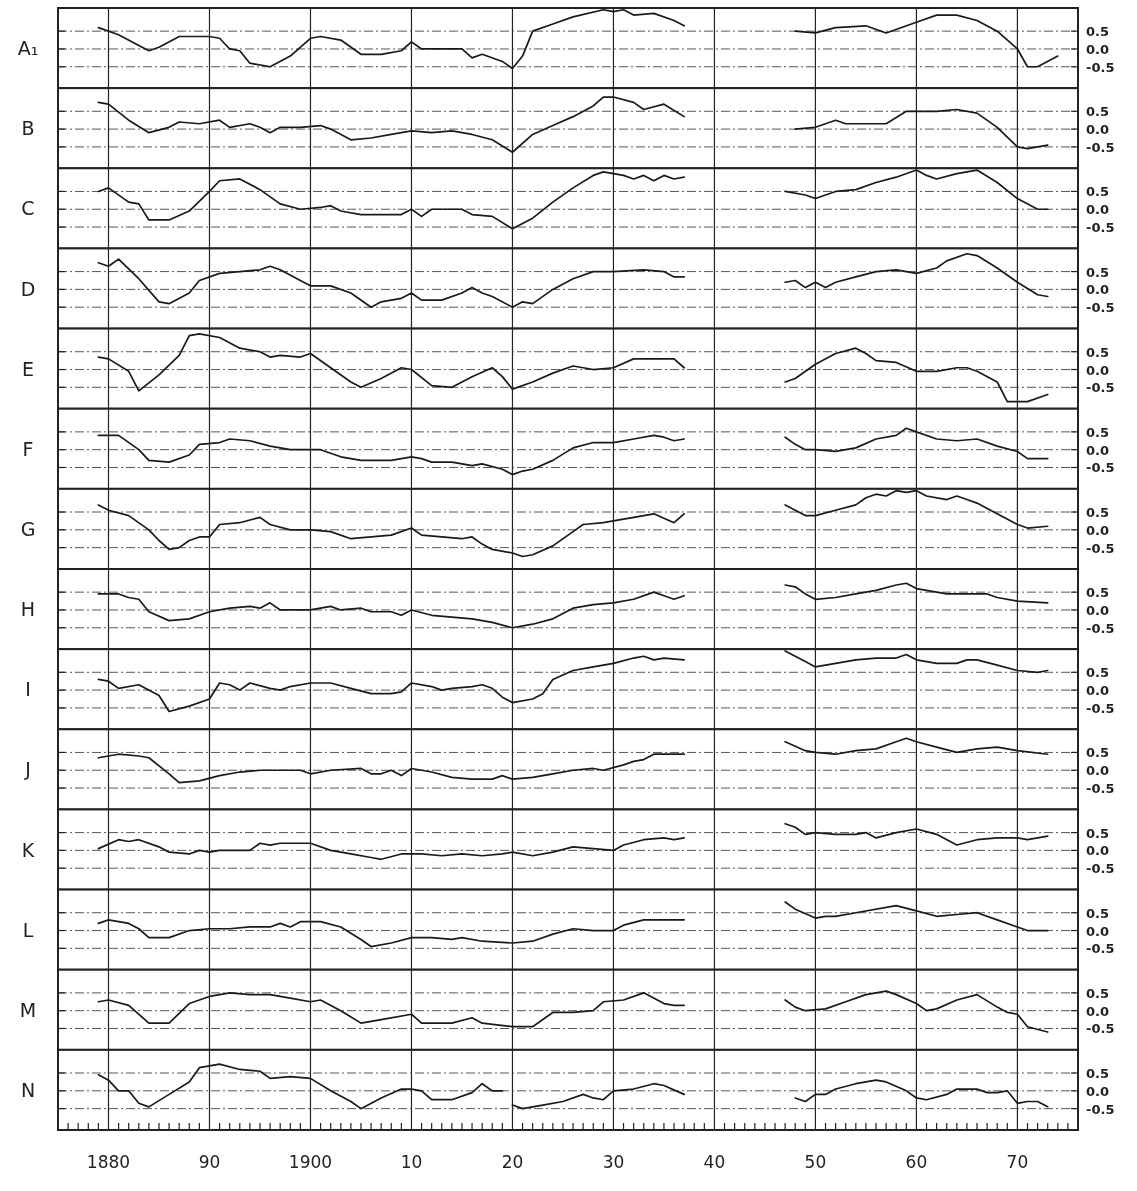  I want to click on y-axis-title: B, so click(28, 128).